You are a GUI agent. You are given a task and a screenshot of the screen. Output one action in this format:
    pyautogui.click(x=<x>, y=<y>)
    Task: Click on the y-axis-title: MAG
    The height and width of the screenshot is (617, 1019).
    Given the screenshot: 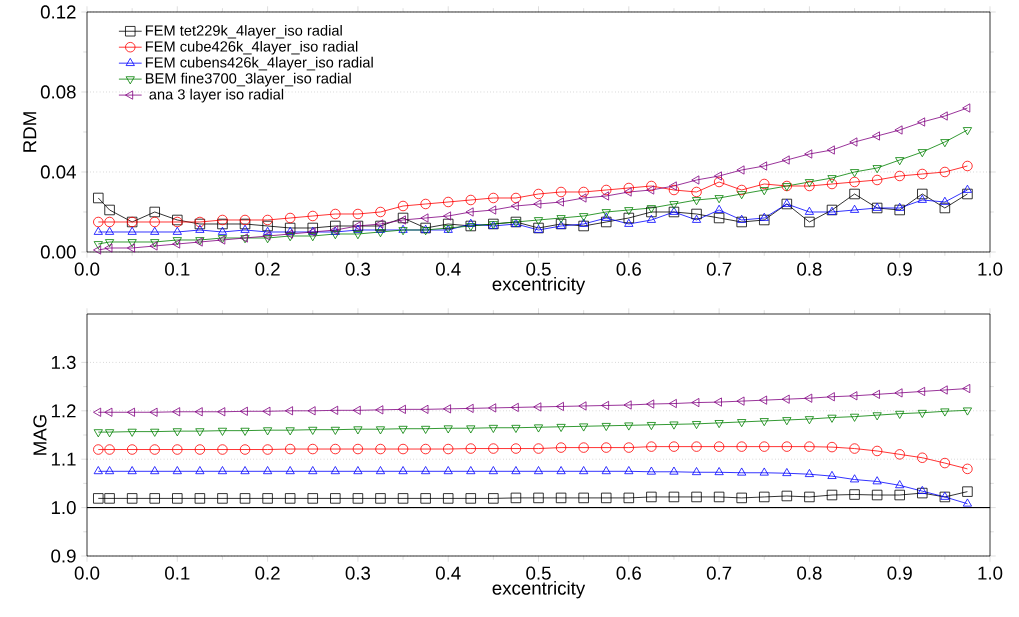 What is the action you would take?
    pyautogui.click(x=40, y=435)
    